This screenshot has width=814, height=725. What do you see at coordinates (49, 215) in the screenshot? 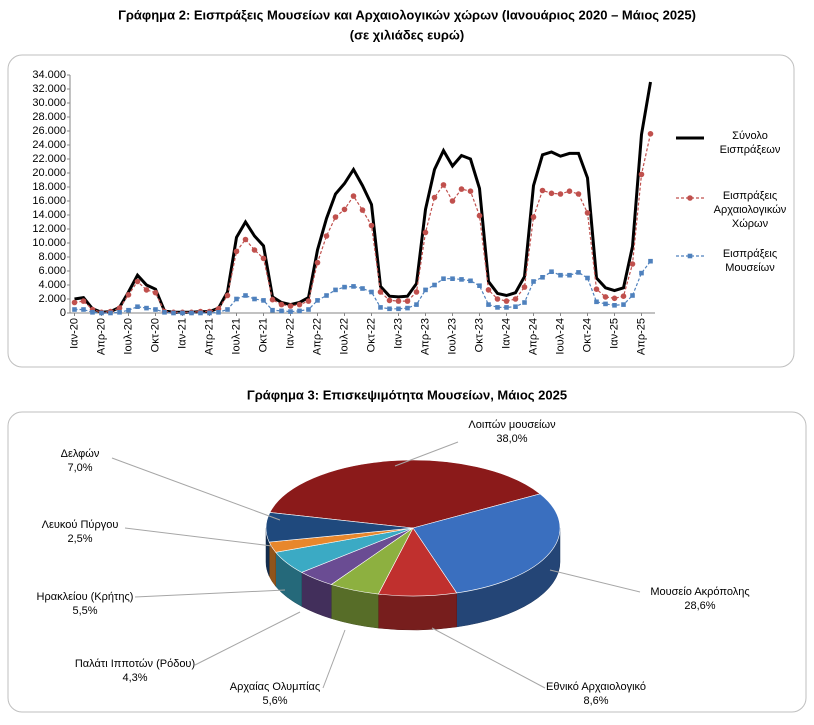
I see `y-tick-label: 14.000` at bounding box center [49, 215].